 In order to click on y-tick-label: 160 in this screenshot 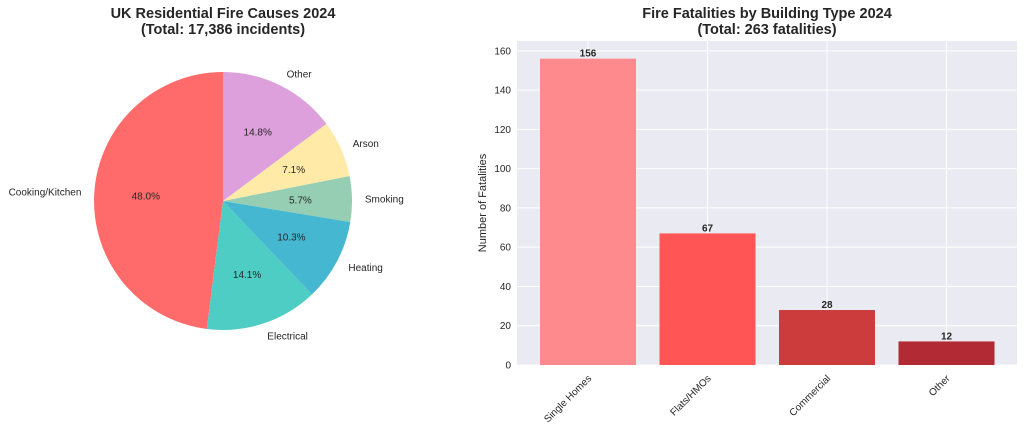, I will do `click(502, 51)`.